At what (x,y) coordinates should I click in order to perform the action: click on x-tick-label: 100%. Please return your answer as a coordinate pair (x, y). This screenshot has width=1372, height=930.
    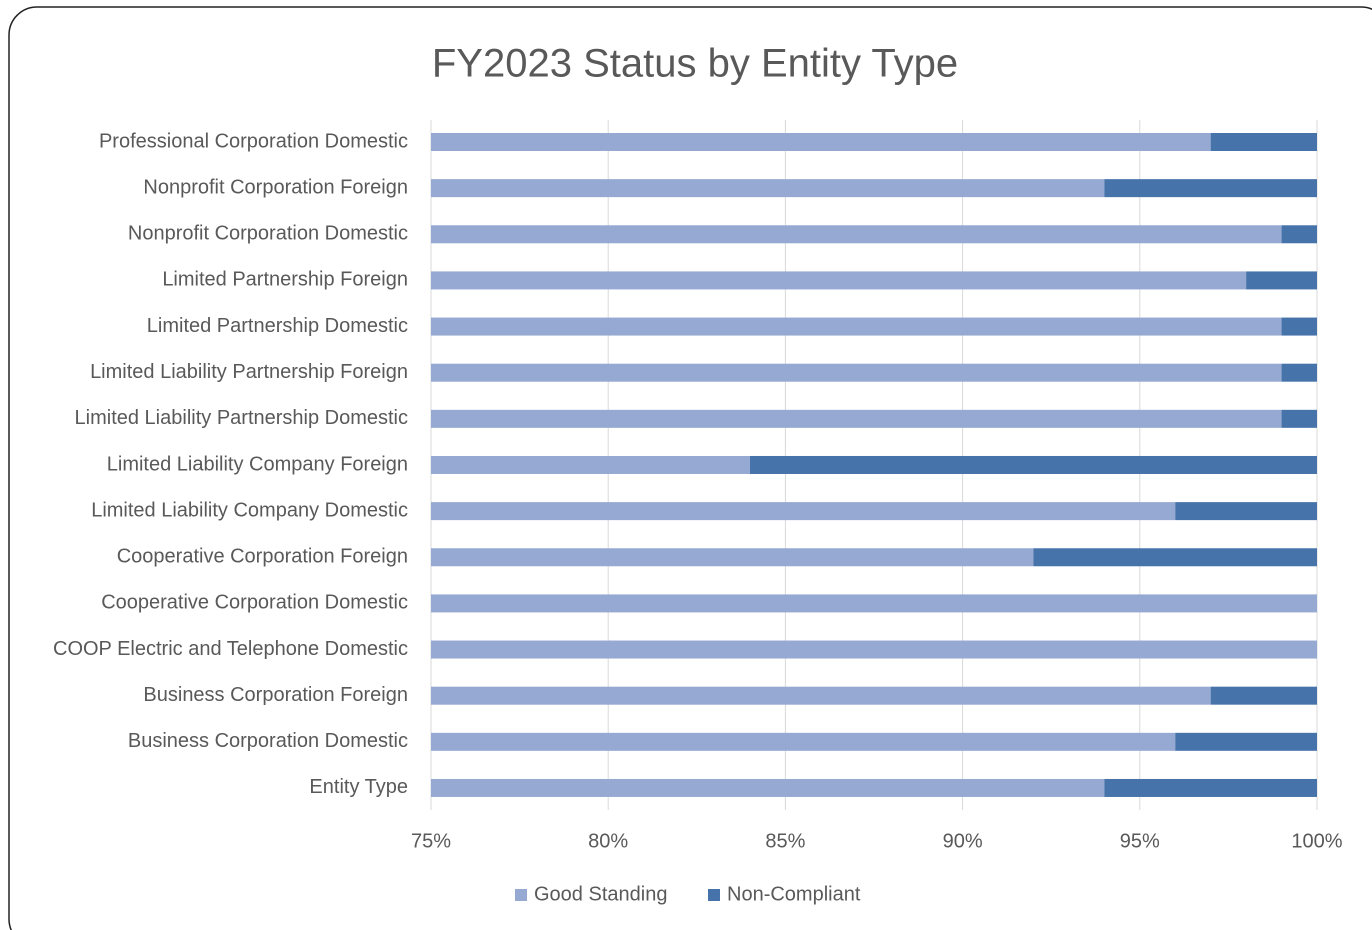
    Looking at the image, I should click on (1316, 841).